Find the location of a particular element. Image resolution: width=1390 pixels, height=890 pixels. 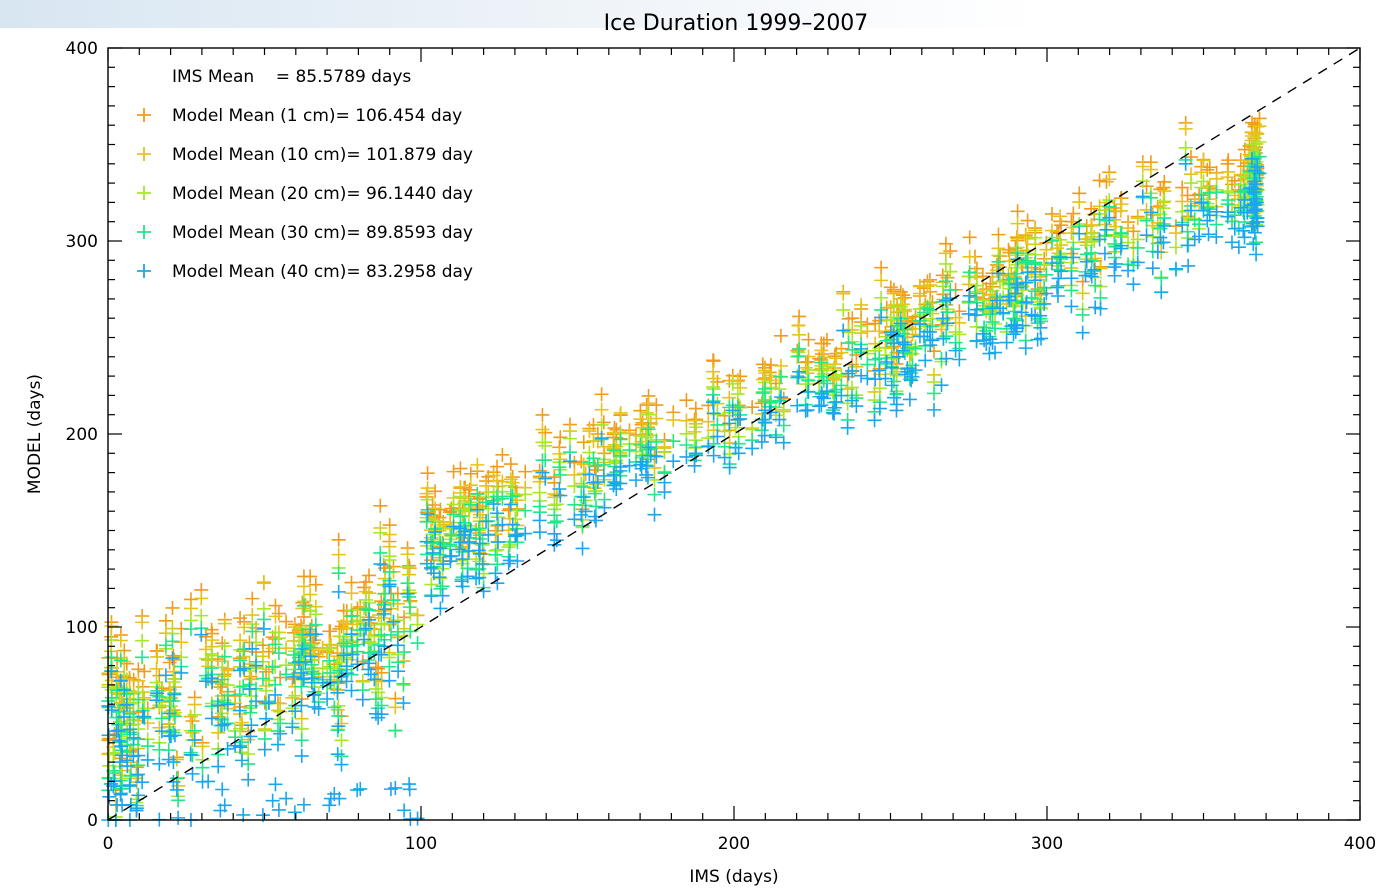

y-axis-label: MODEL (days) is located at coordinates (35, 434).